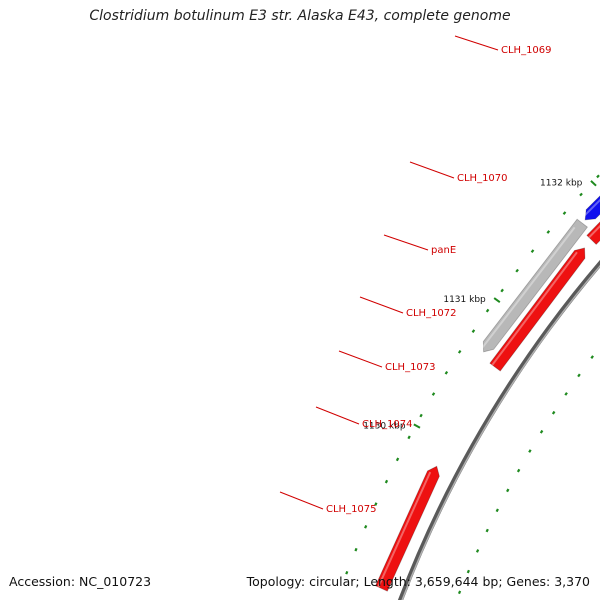 The height and width of the screenshot is (600, 600). I want to click on gene-label: CLH_1073, so click(410, 367).